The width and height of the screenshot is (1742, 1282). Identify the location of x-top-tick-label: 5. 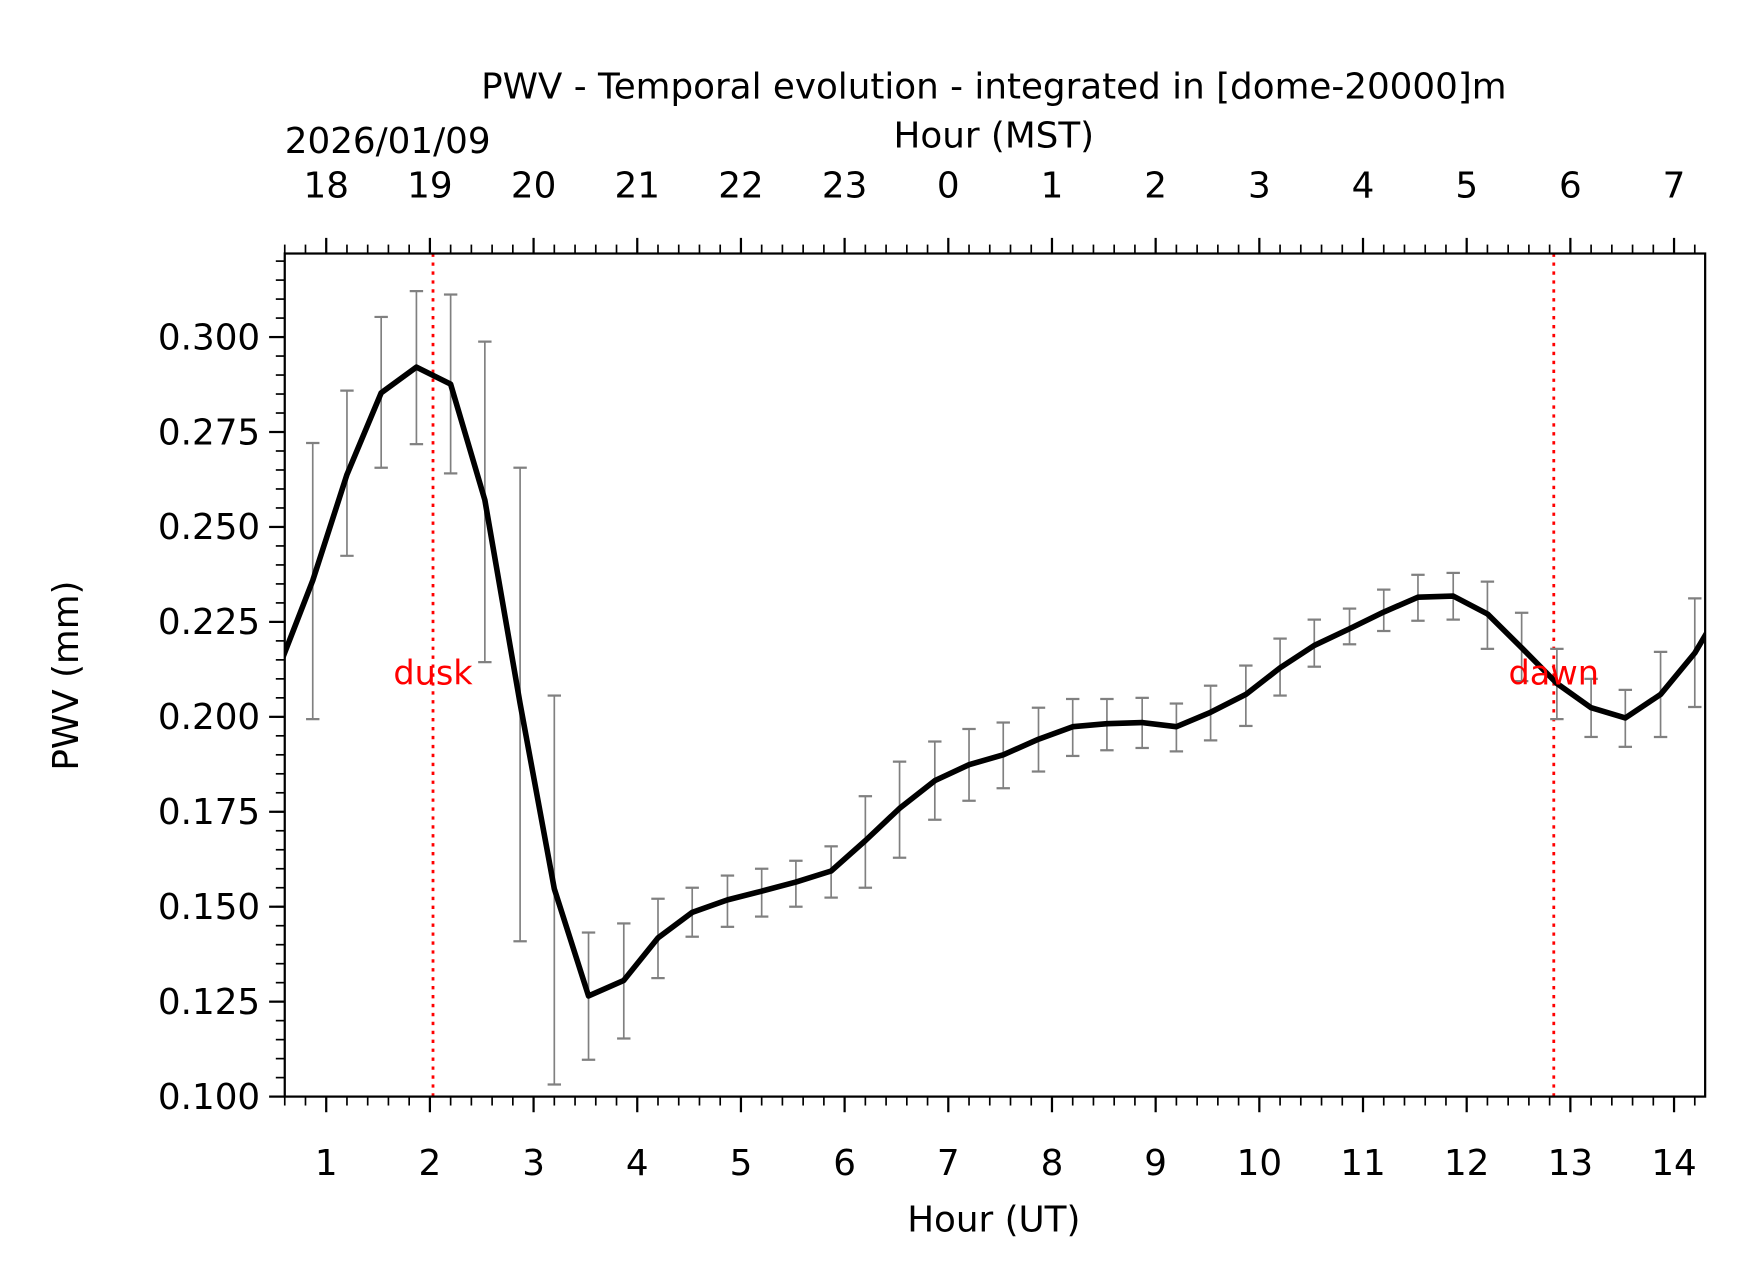
(1466, 186).